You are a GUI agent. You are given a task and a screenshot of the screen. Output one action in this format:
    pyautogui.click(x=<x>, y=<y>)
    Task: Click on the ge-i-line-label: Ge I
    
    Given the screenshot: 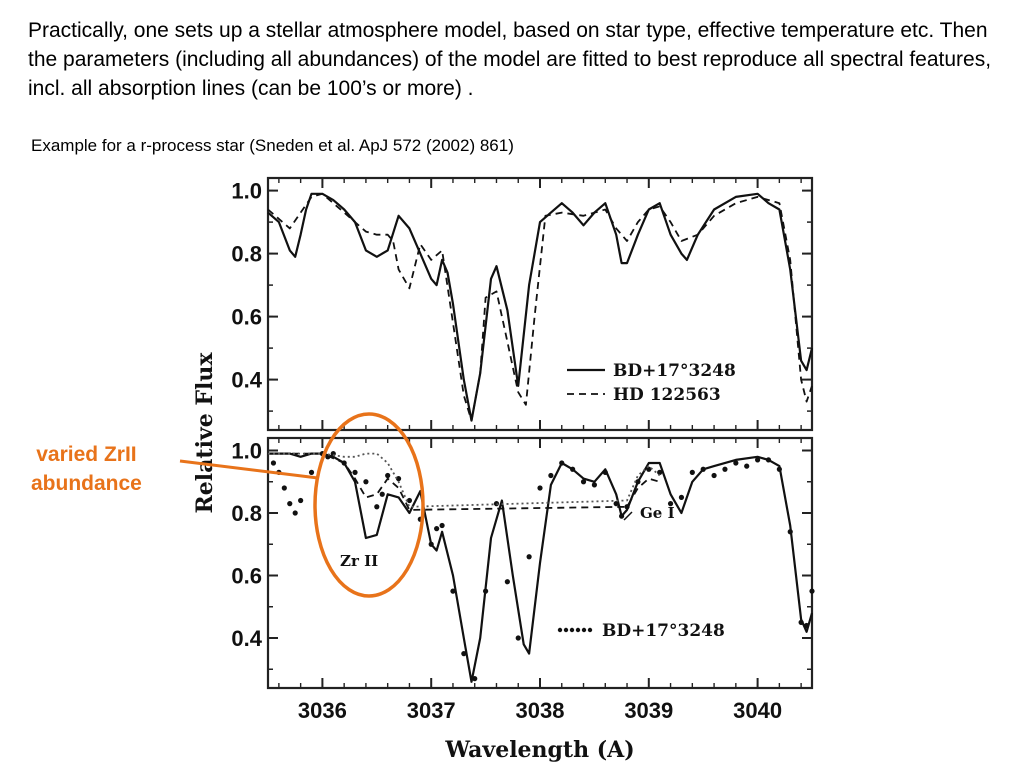 What is the action you would take?
    pyautogui.click(x=657, y=513)
    